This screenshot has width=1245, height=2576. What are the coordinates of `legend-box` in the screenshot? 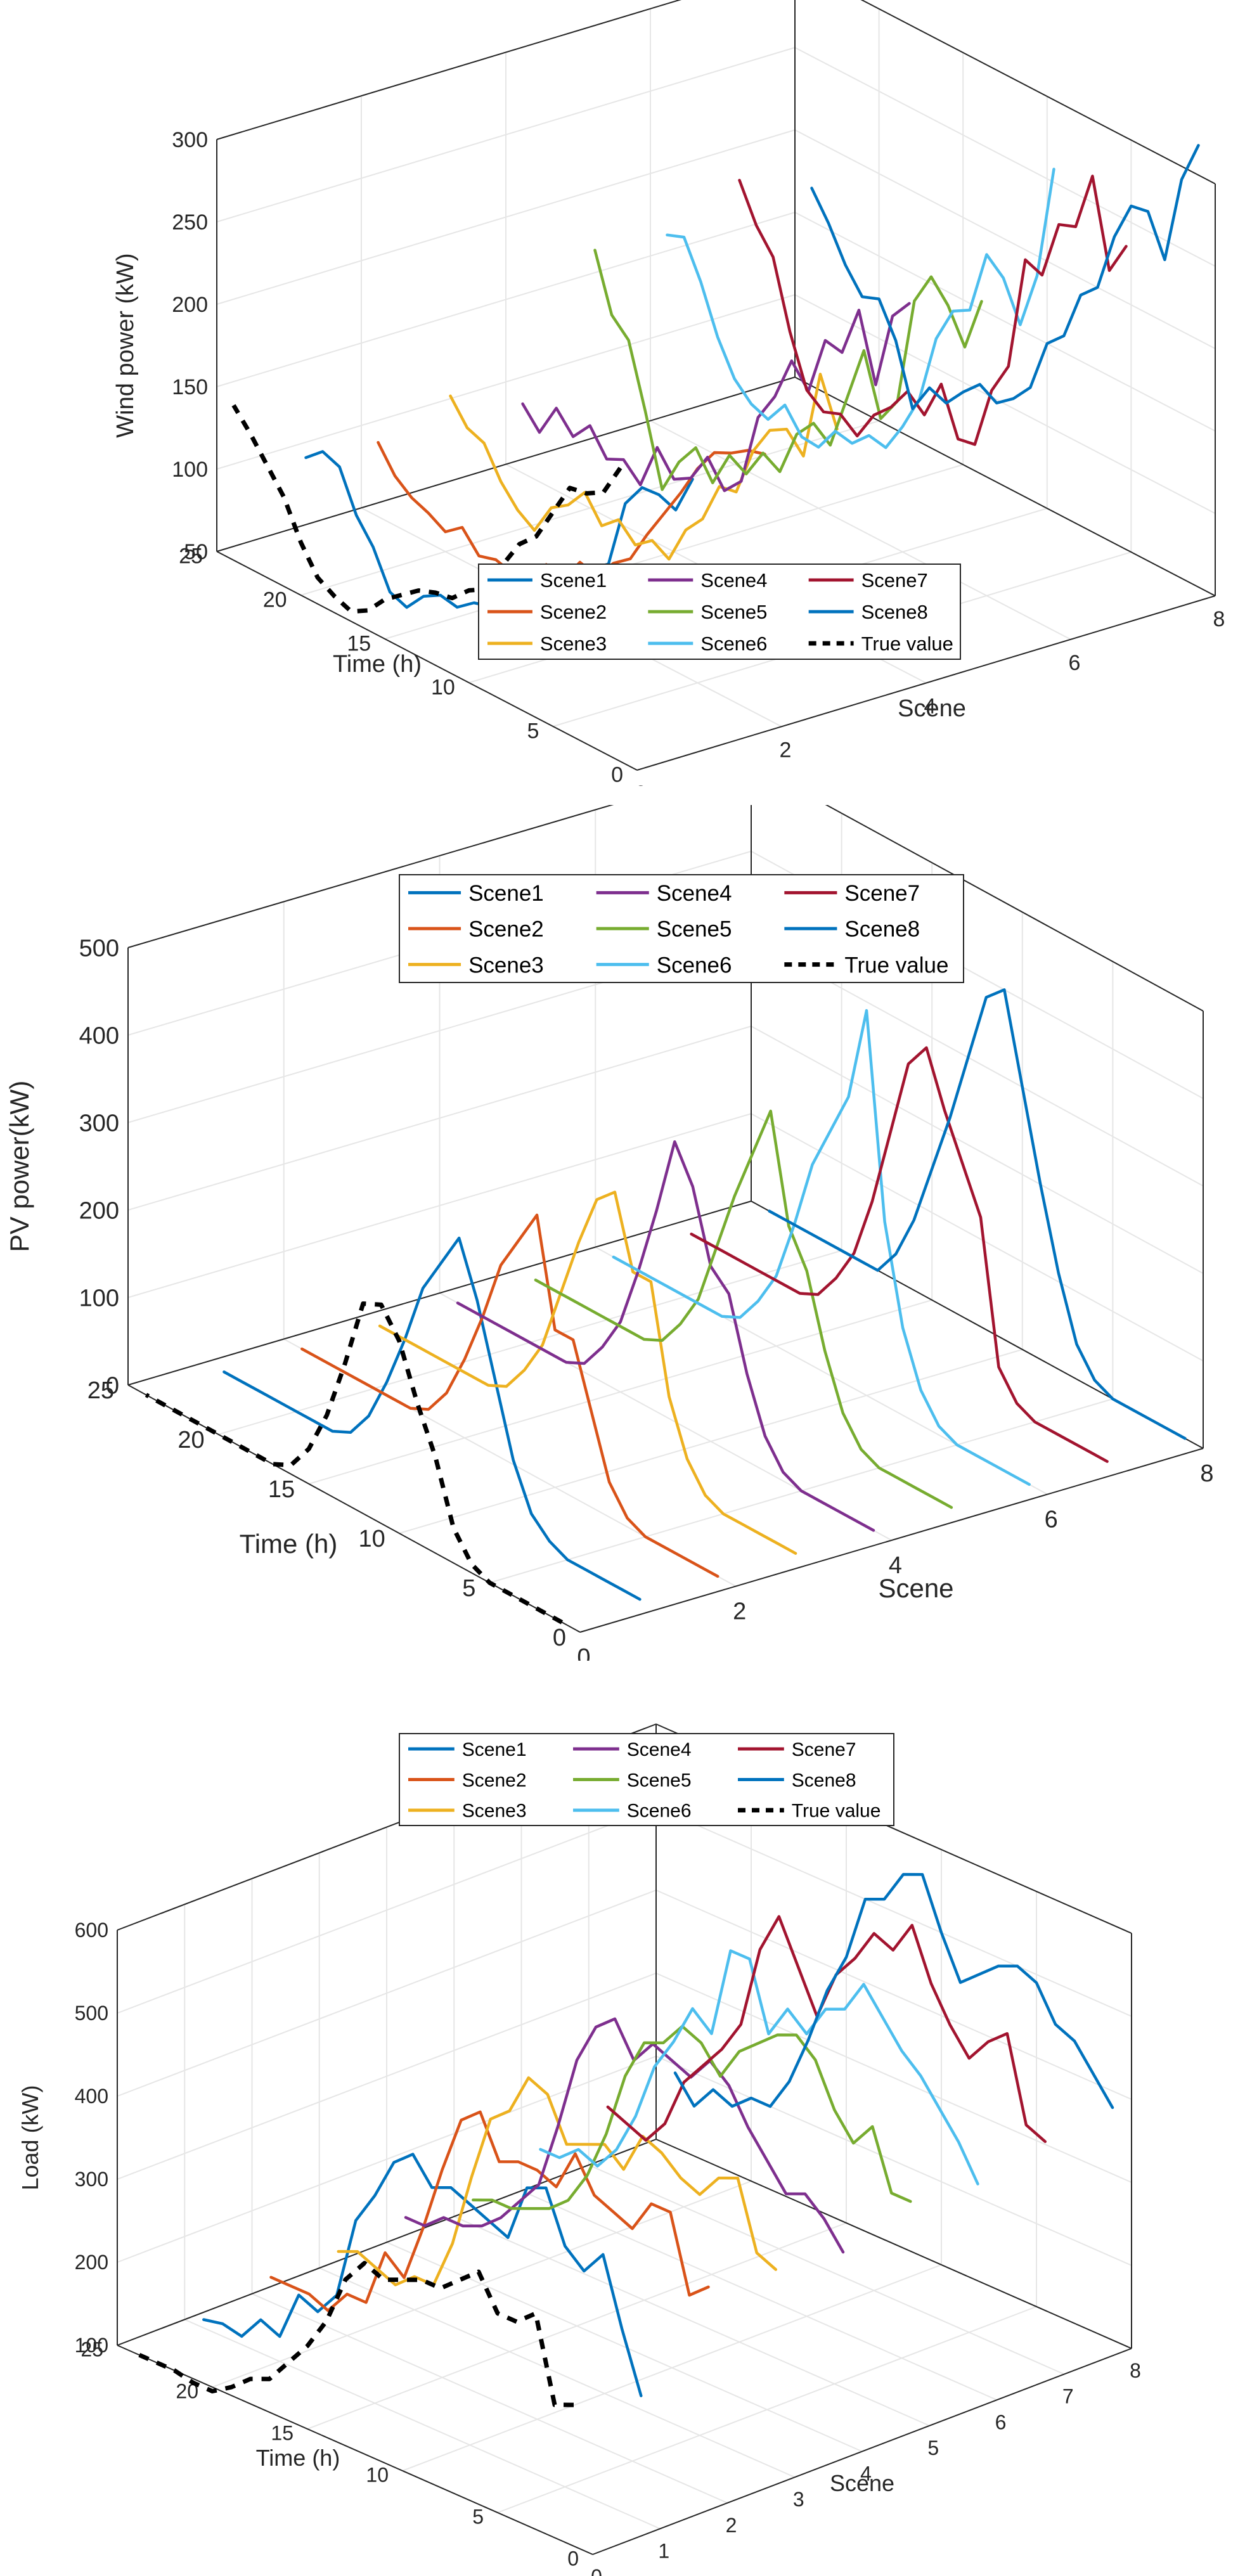 It's located at (682, 929).